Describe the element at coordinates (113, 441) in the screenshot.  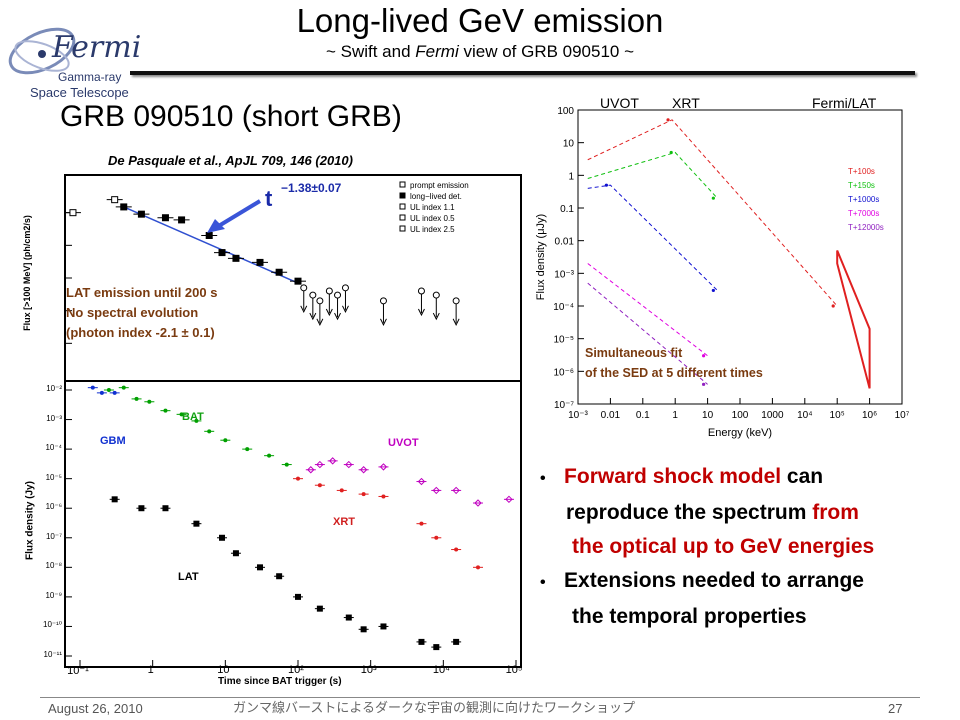
I see `band-label: GBM` at that location.